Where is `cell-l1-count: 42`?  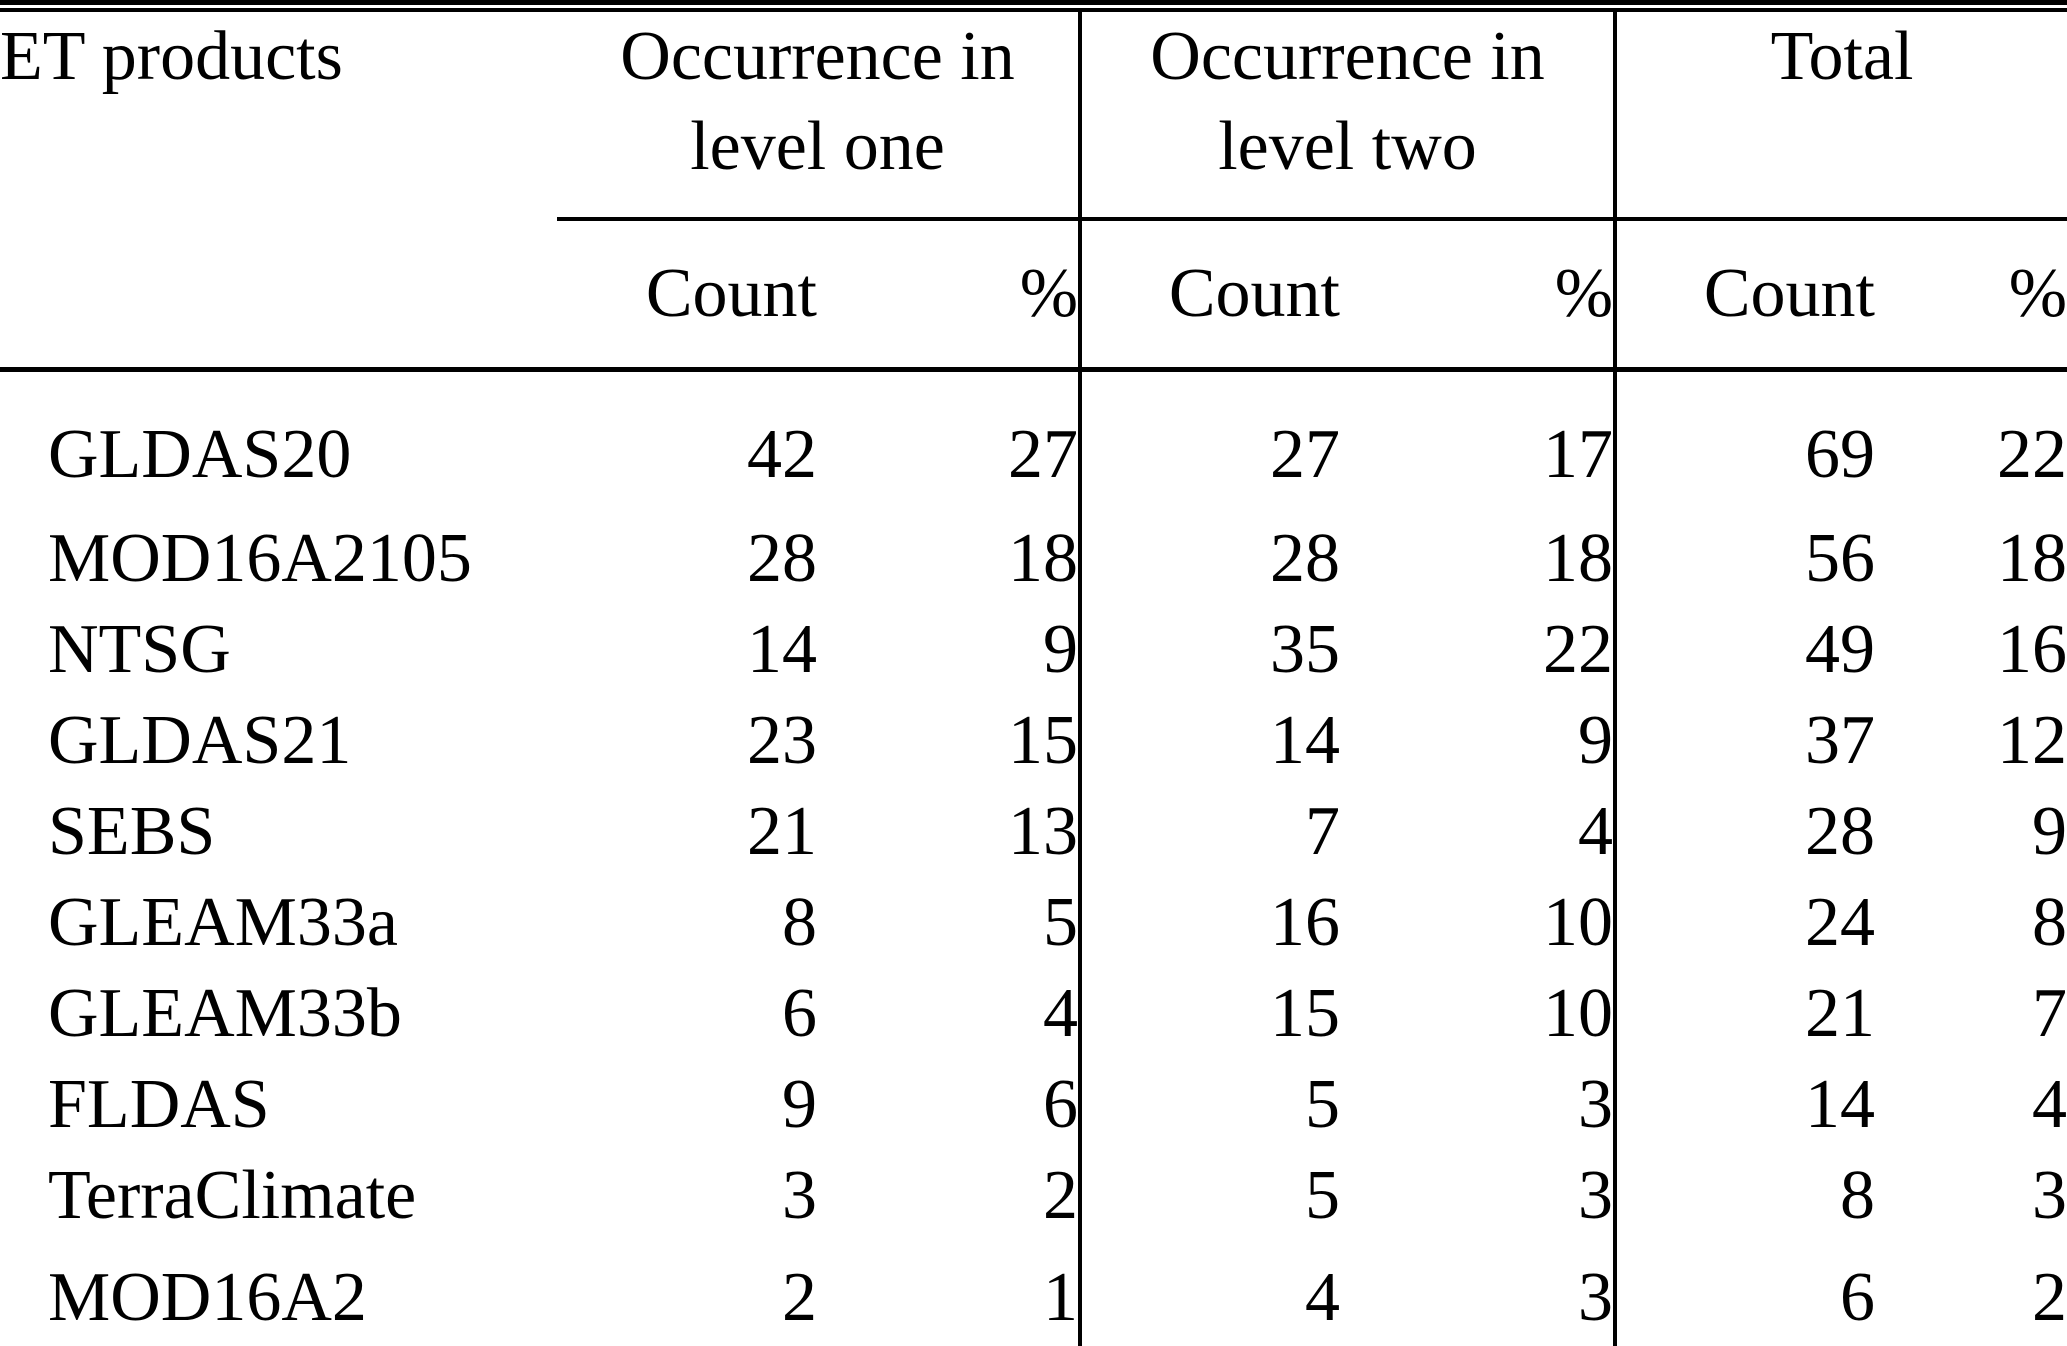 cell-l1-count: 42 is located at coordinates (782, 454).